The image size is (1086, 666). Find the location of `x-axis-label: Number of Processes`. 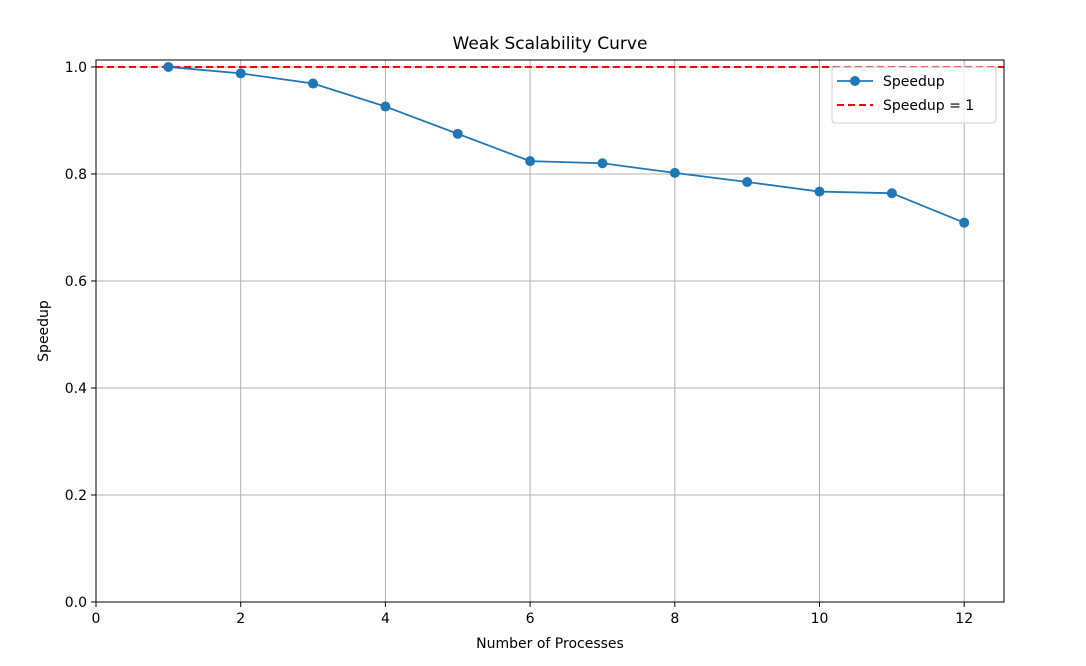

x-axis-label: Number of Processes is located at coordinates (550, 644).